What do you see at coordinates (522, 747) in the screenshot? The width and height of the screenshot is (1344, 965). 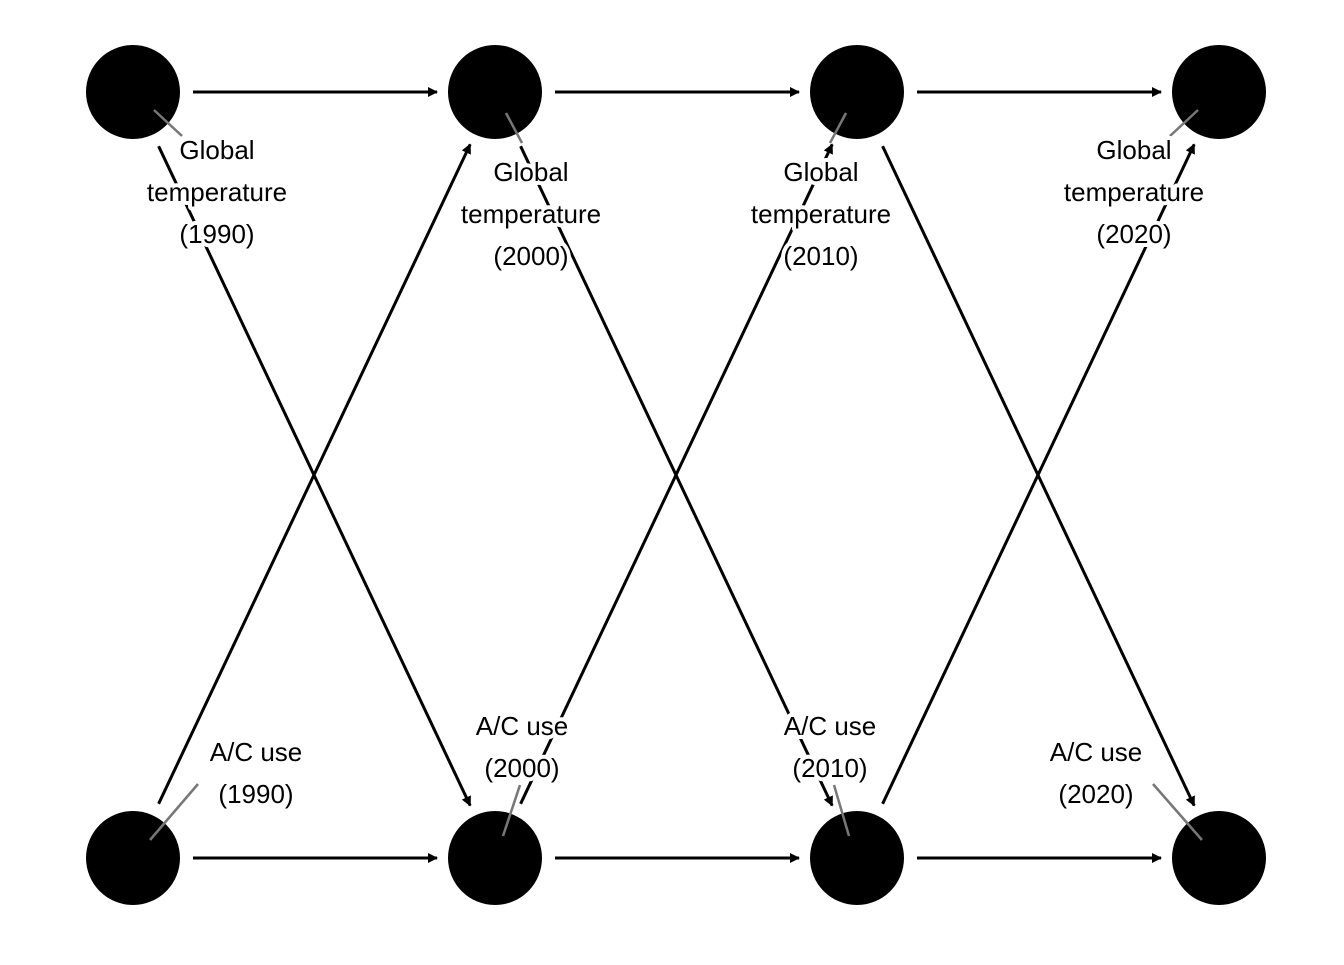 I see `node-label-ac2000: A/C use (2000)` at bounding box center [522, 747].